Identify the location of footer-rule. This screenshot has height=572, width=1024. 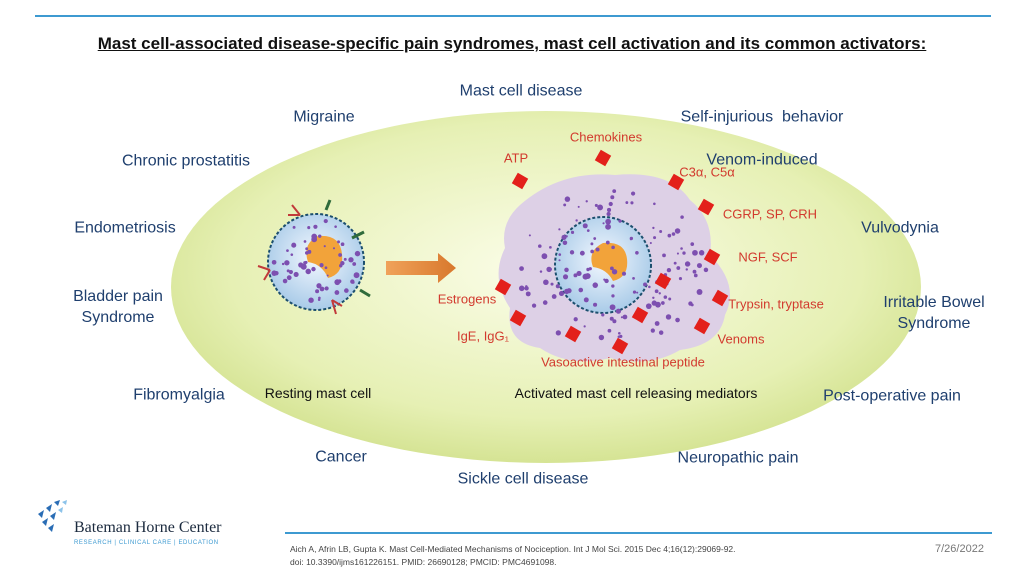
(638, 533).